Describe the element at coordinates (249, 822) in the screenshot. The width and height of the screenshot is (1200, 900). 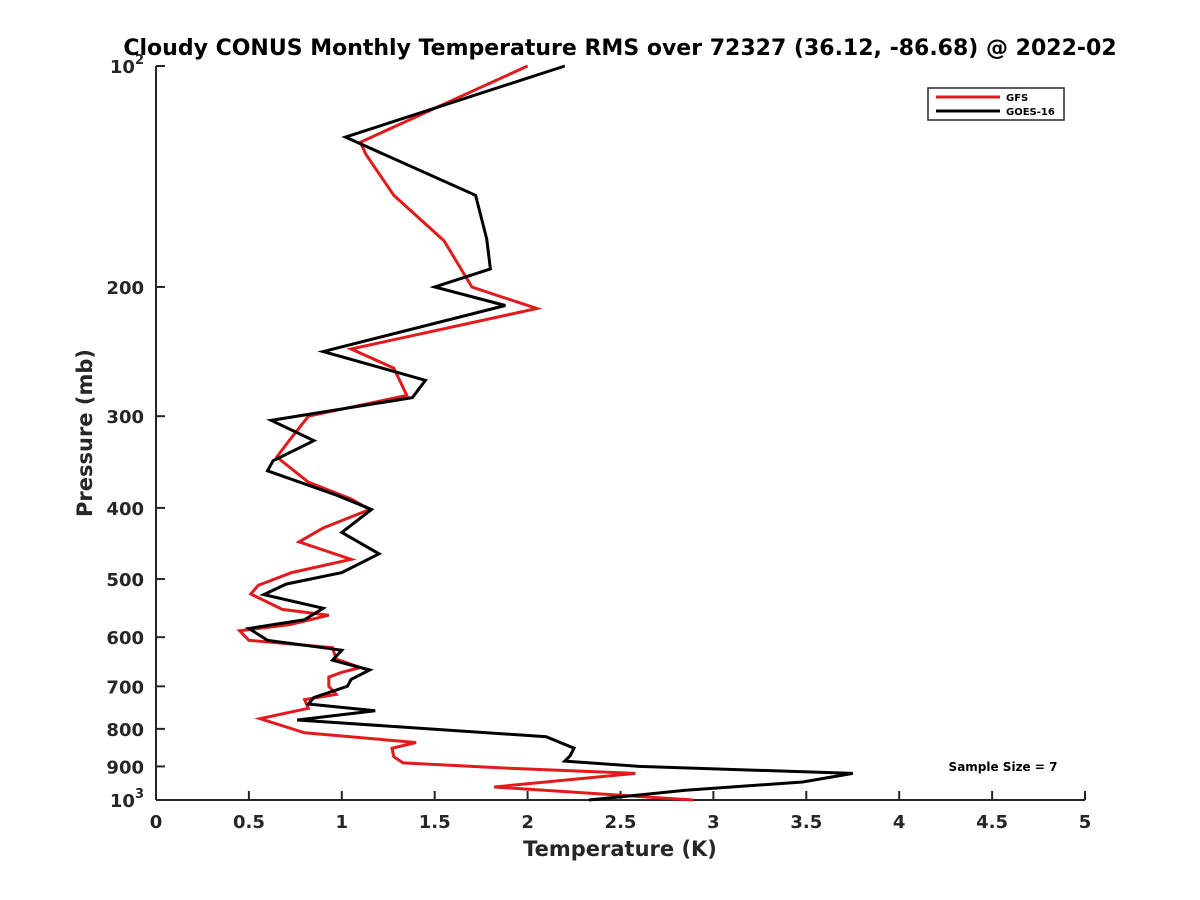
I see `x-tick-label: 0.5` at that location.